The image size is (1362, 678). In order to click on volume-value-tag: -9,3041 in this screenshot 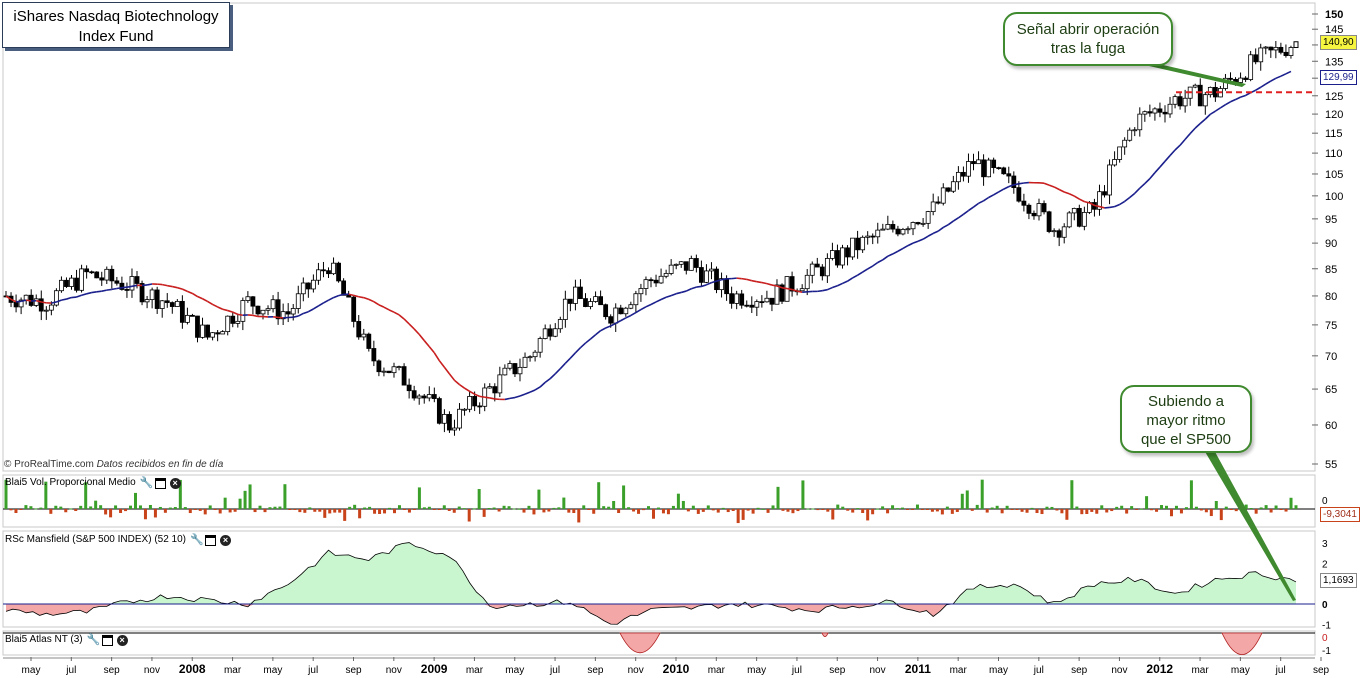, I will do `click(1340, 514)`.